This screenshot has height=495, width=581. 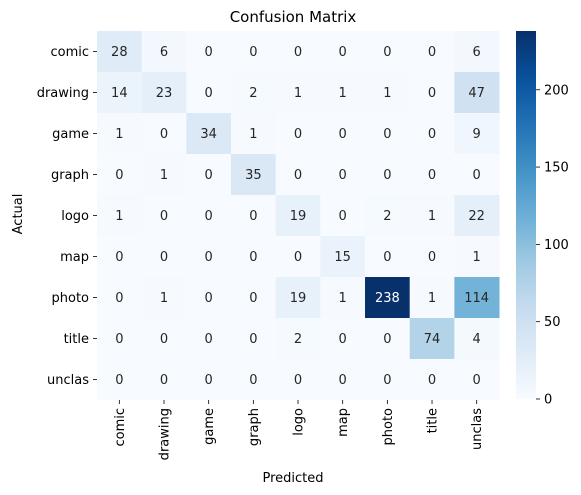 I want to click on x-tick-label: comic, so click(x=120, y=427).